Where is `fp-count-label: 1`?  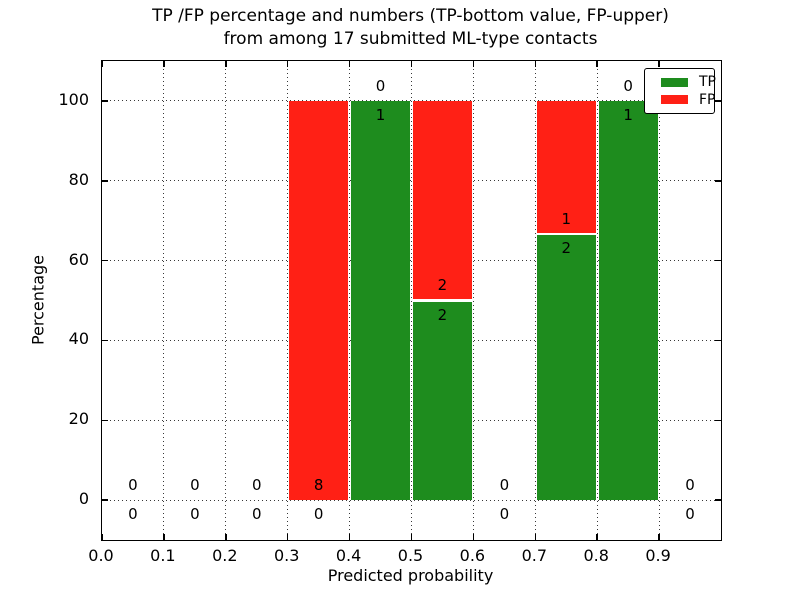 fp-count-label: 1 is located at coordinates (566, 218).